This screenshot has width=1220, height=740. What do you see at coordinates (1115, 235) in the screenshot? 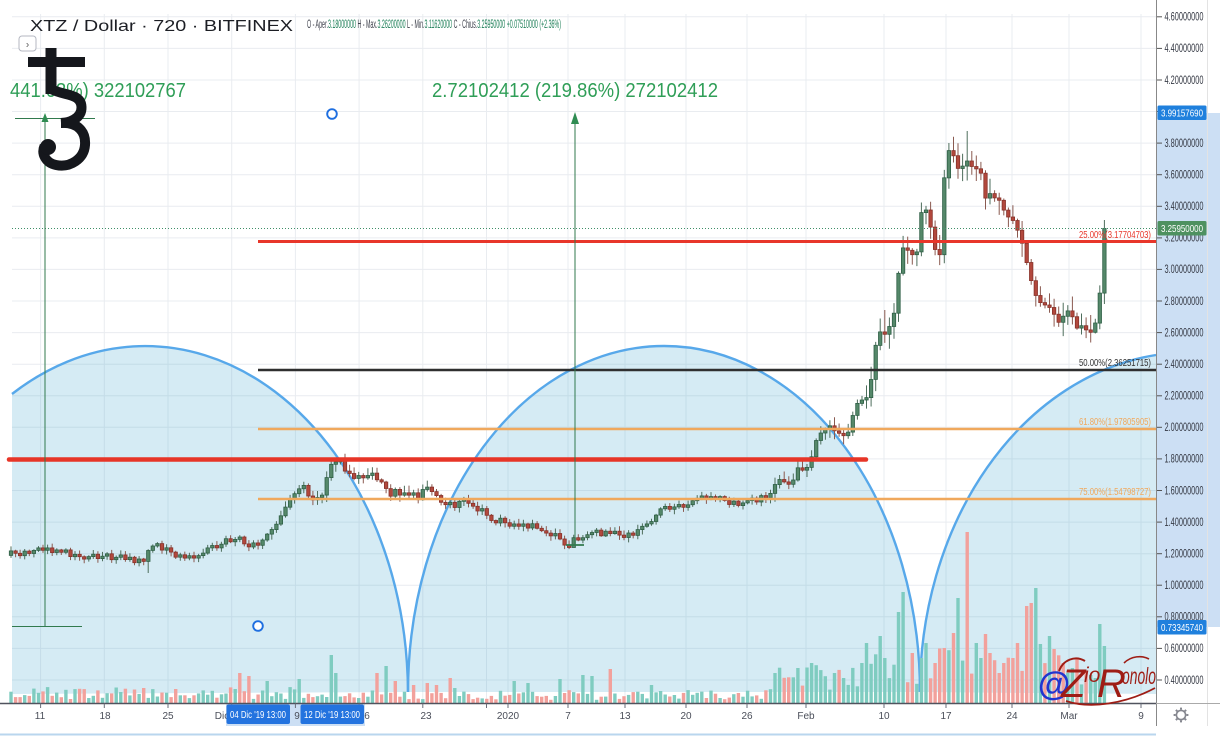
I see `svg-text: 25.00%(3.17704703)` at bounding box center [1115, 235].